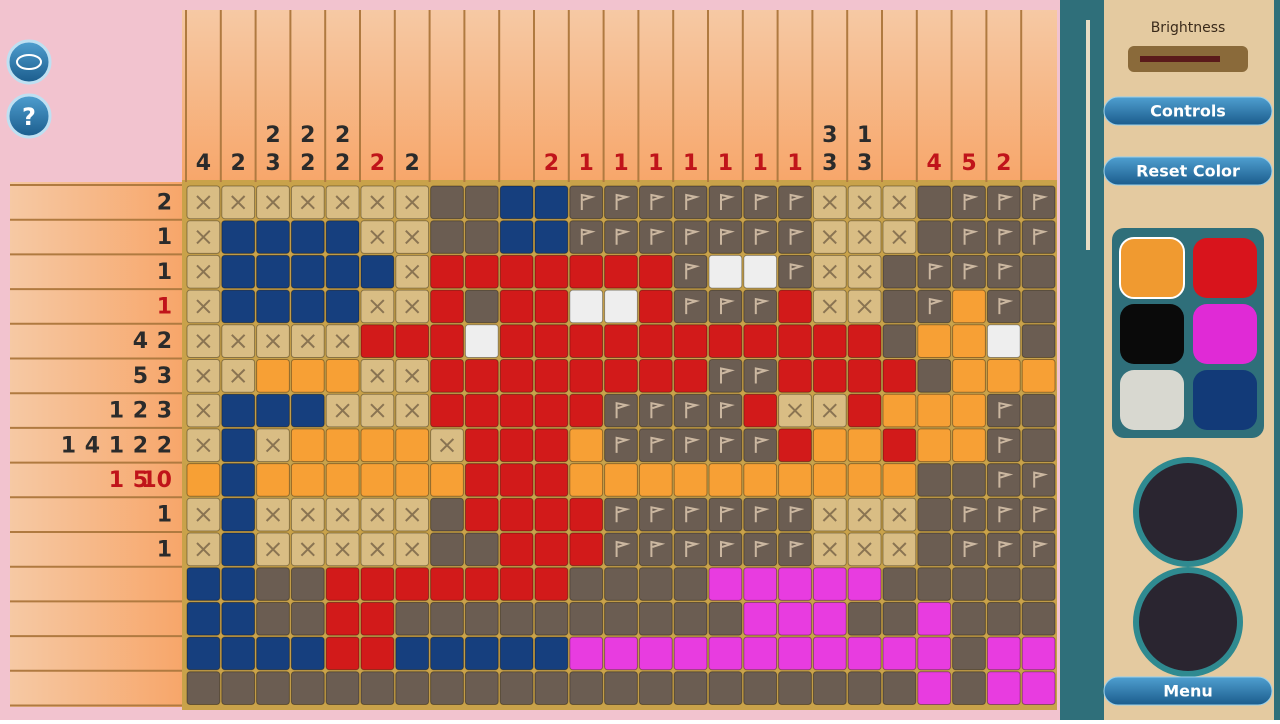 This screenshot has width=1280, height=724. What do you see at coordinates (1188, 622) in the screenshot?
I see `bomb-tool` at bounding box center [1188, 622].